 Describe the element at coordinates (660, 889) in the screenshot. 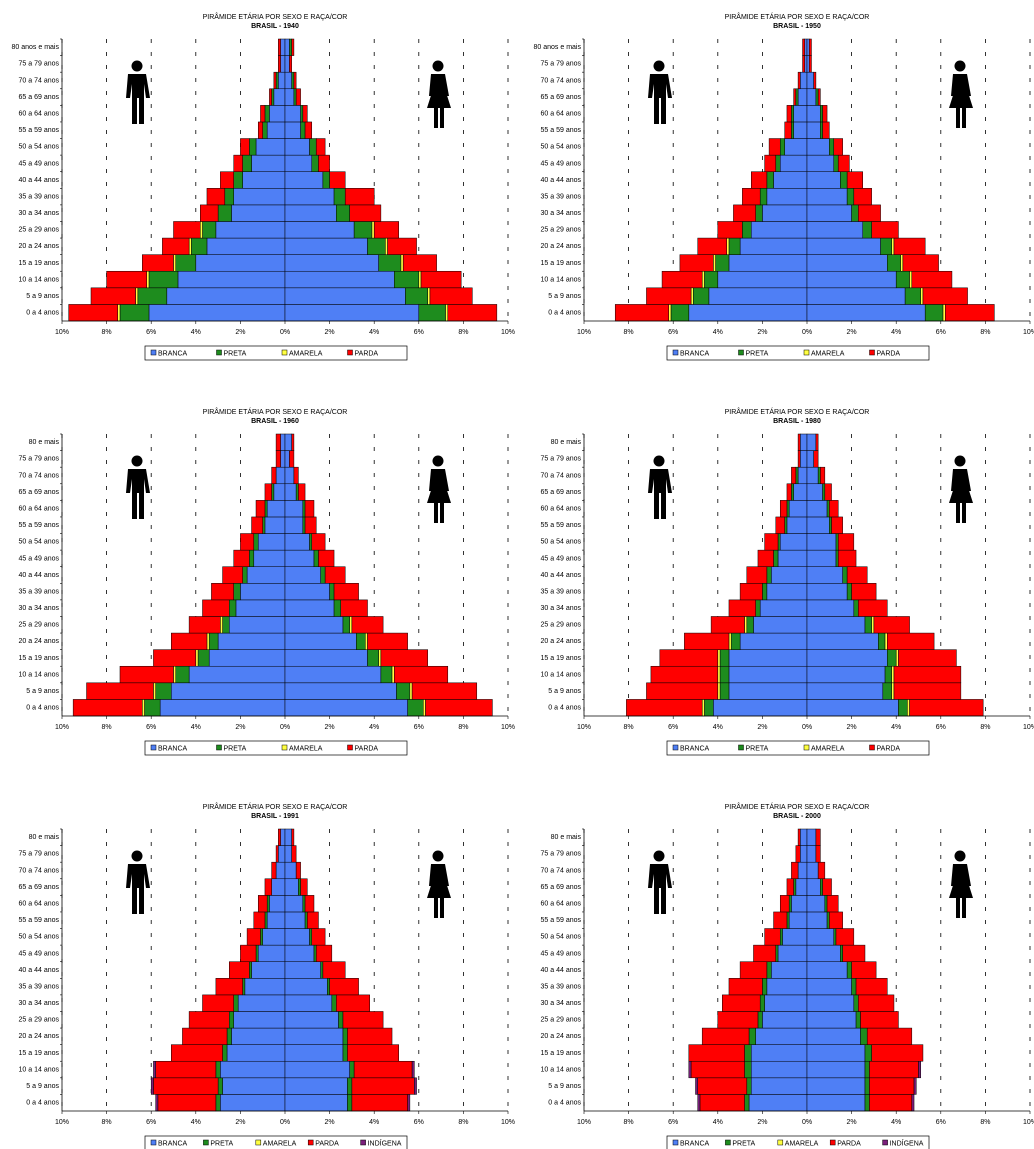

I see `icon-body` at that location.